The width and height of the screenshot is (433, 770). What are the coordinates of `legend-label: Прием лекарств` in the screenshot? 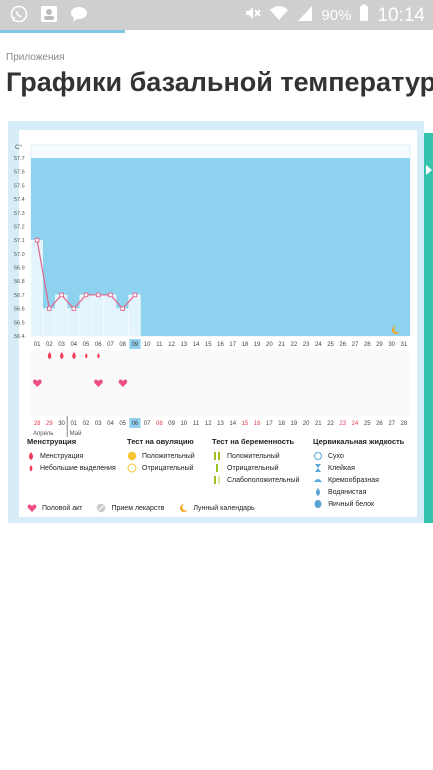 It's located at (138, 508).